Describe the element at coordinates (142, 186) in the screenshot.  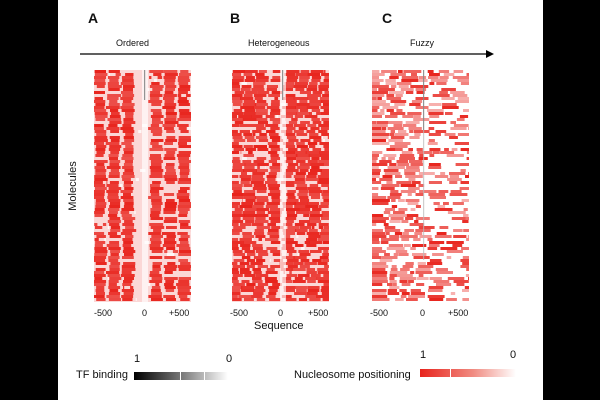
I see `heatmap-ordered` at that location.